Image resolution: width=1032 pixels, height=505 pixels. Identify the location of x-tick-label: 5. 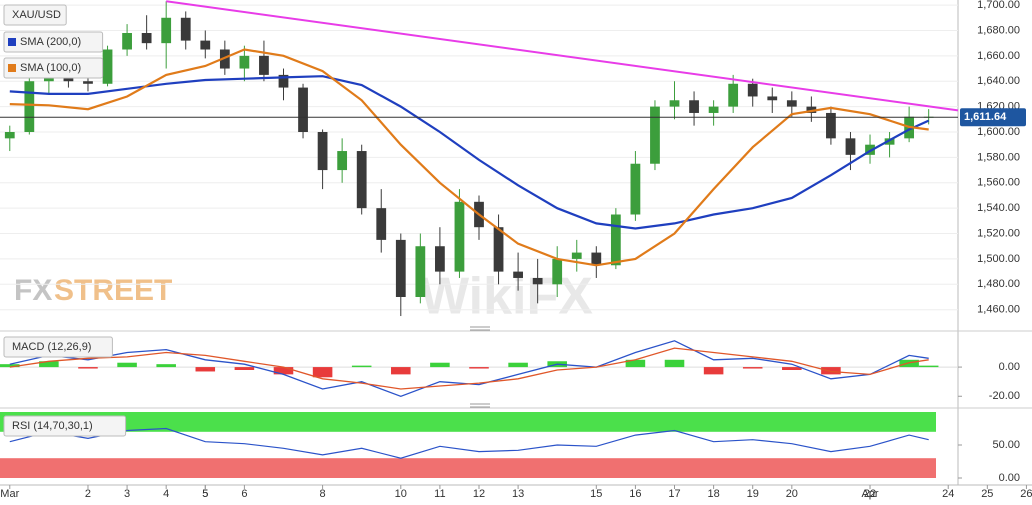
(205, 494).